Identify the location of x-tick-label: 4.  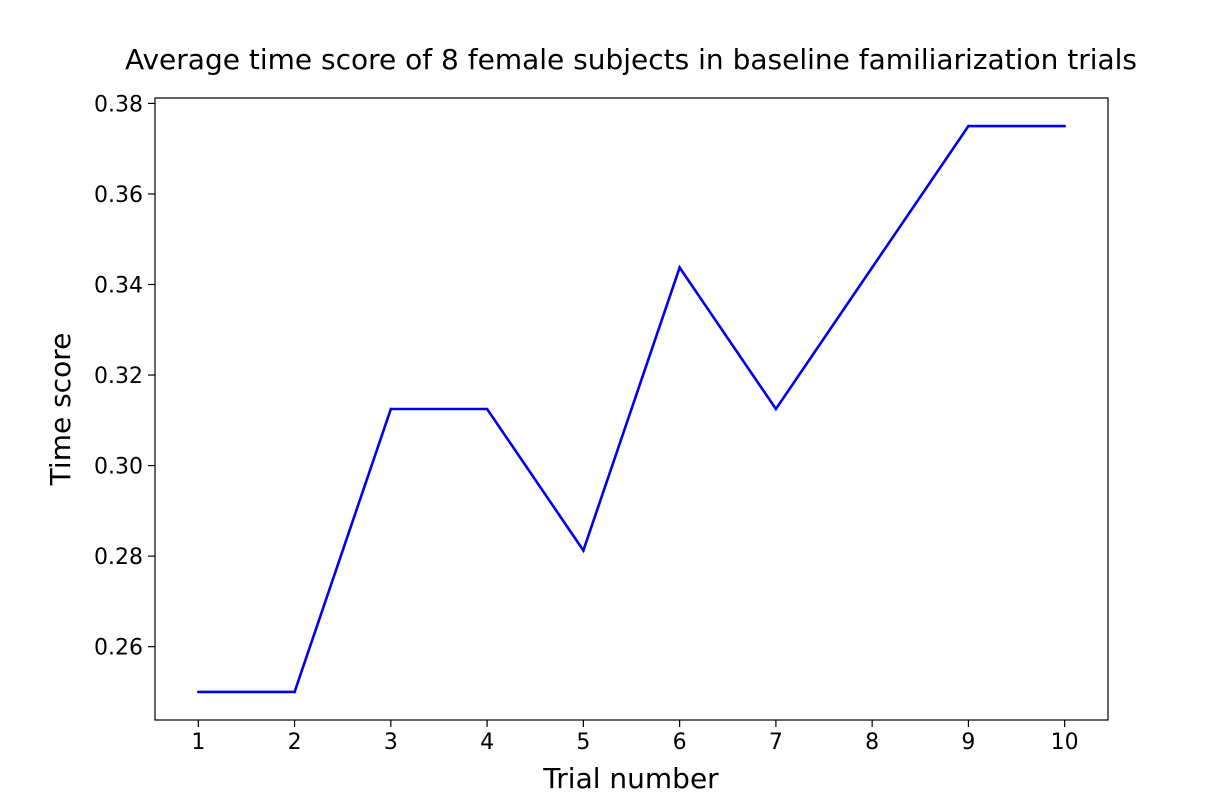
(487, 742).